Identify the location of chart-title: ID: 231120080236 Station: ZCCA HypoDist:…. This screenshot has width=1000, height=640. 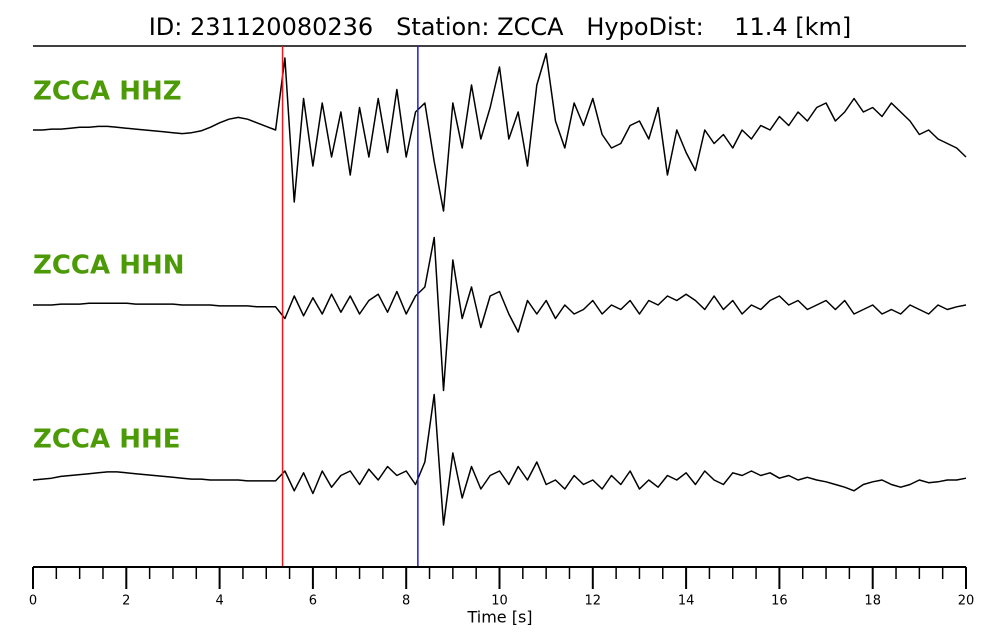
(500, 27).